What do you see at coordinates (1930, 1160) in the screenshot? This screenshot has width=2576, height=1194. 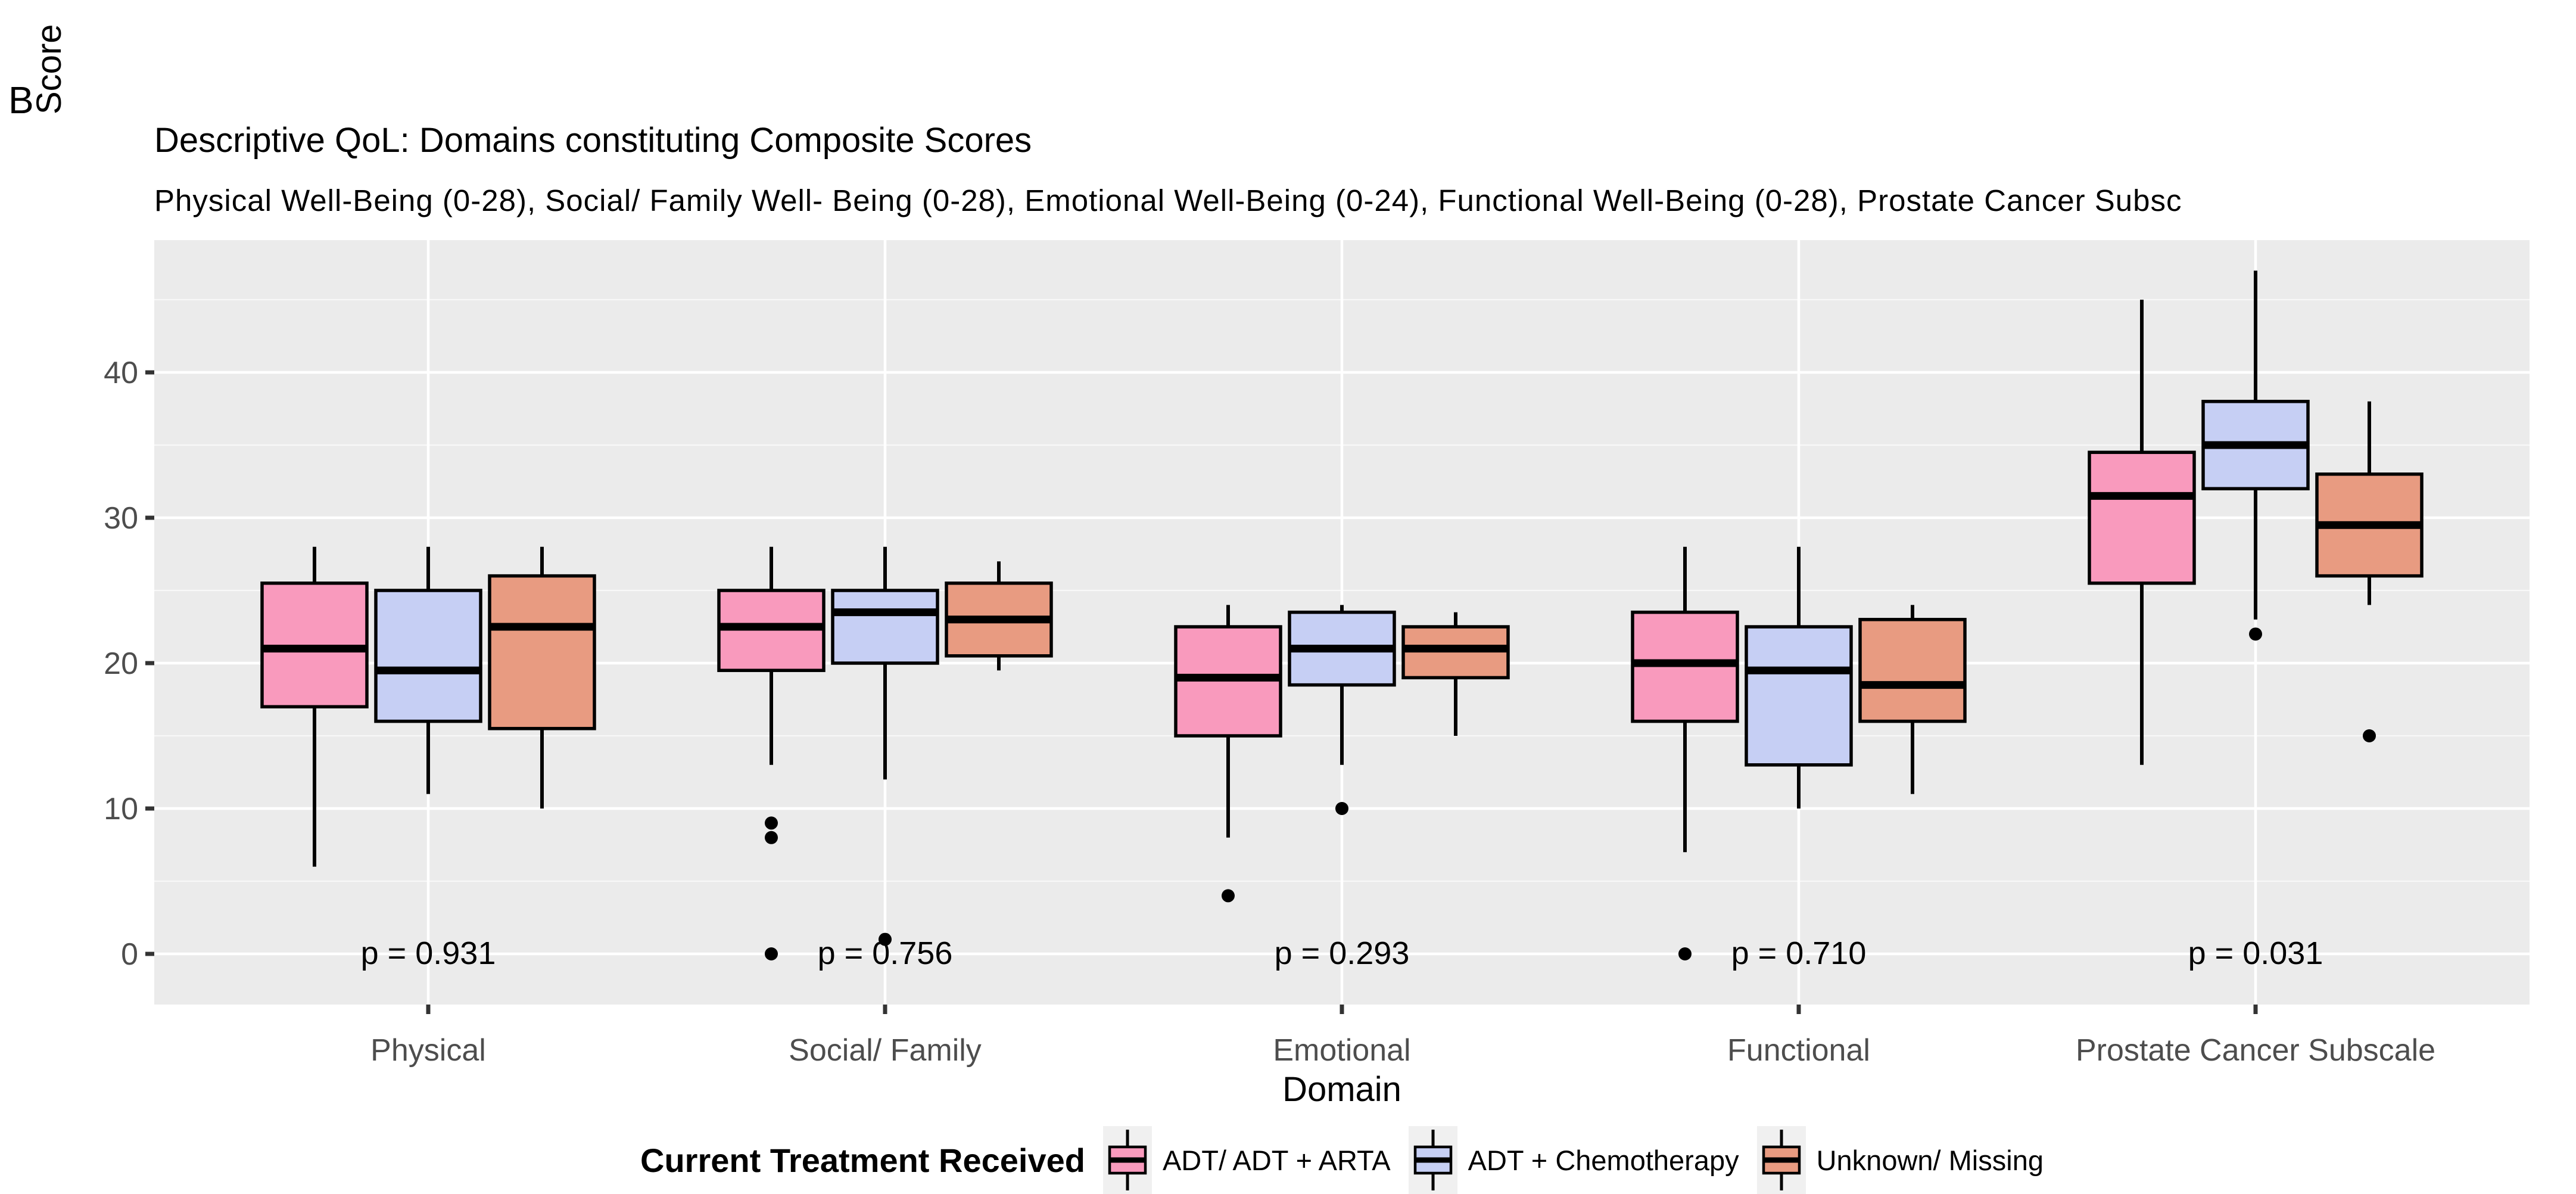 I see `legend-item-label: Unknown/ Missing` at bounding box center [1930, 1160].